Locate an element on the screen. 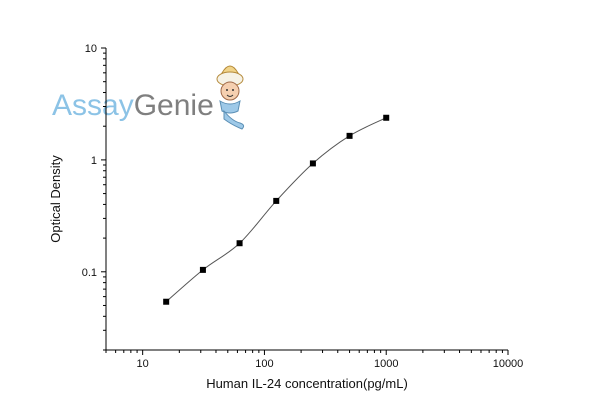 The image size is (590, 417). genie-mascot-icon is located at coordinates (230, 97).